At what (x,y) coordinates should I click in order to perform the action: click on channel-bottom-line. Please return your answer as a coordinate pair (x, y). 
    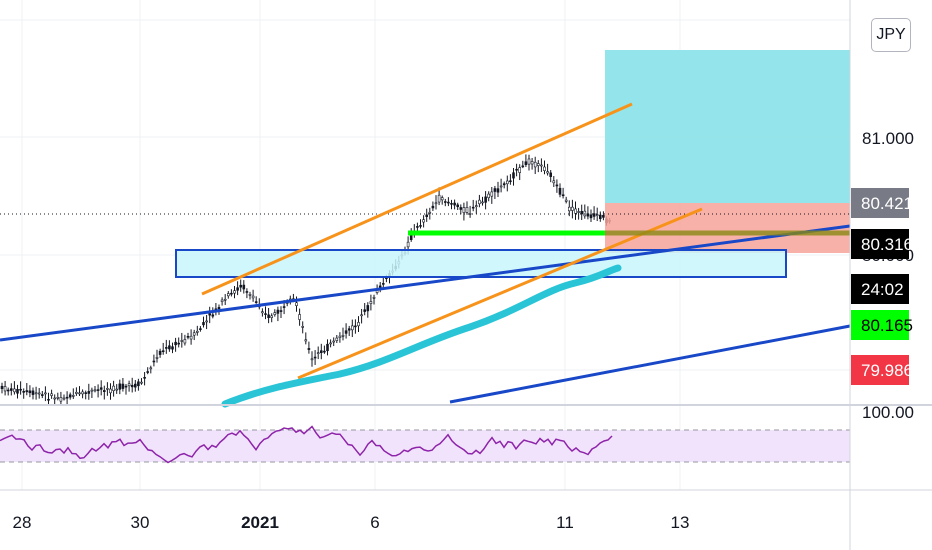
    Looking at the image, I should click on (500, 293).